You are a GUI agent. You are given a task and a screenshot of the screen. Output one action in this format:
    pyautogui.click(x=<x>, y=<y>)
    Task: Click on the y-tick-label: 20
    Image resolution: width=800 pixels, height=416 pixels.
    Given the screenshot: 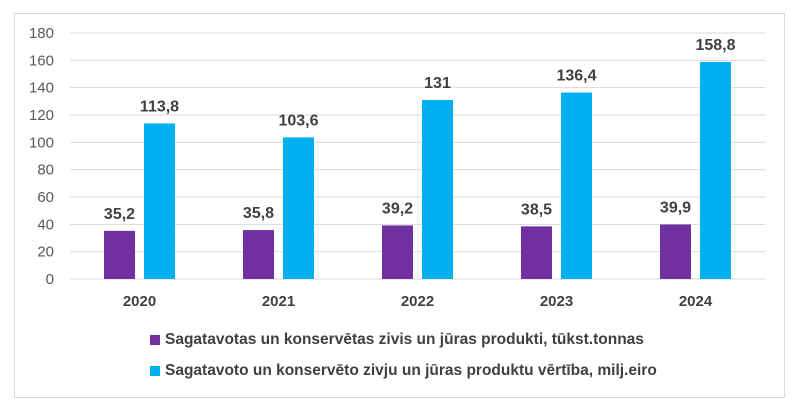 What is the action you would take?
    pyautogui.click(x=45, y=252)
    